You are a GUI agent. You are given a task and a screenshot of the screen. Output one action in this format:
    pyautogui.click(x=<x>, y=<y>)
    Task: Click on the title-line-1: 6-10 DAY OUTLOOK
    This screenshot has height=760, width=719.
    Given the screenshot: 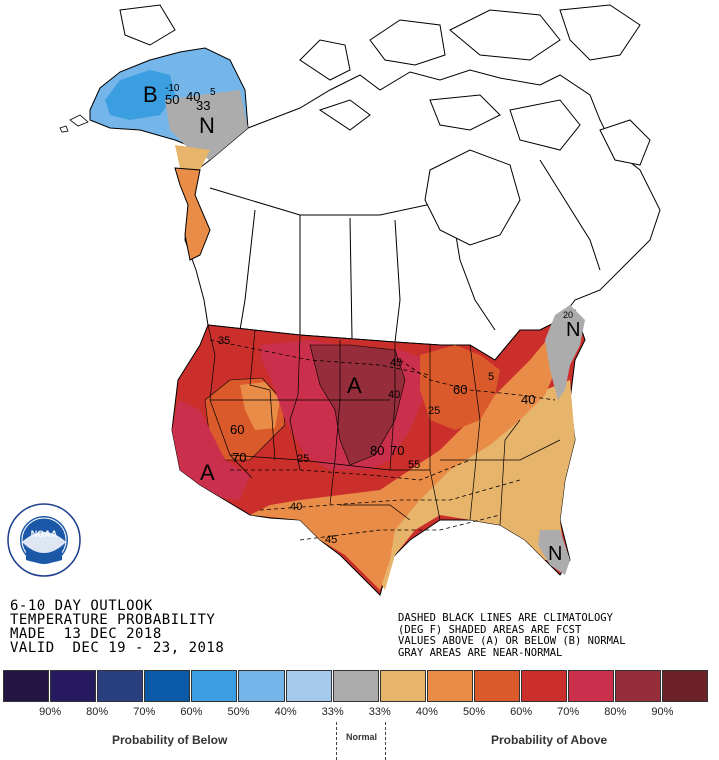 What is the action you would take?
    pyautogui.click(x=81, y=606)
    